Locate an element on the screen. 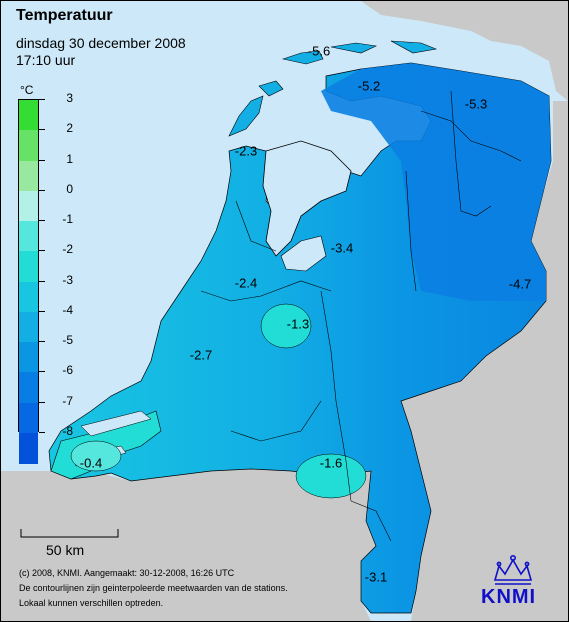  legend-tick-label: 3 is located at coordinates (69, 98).